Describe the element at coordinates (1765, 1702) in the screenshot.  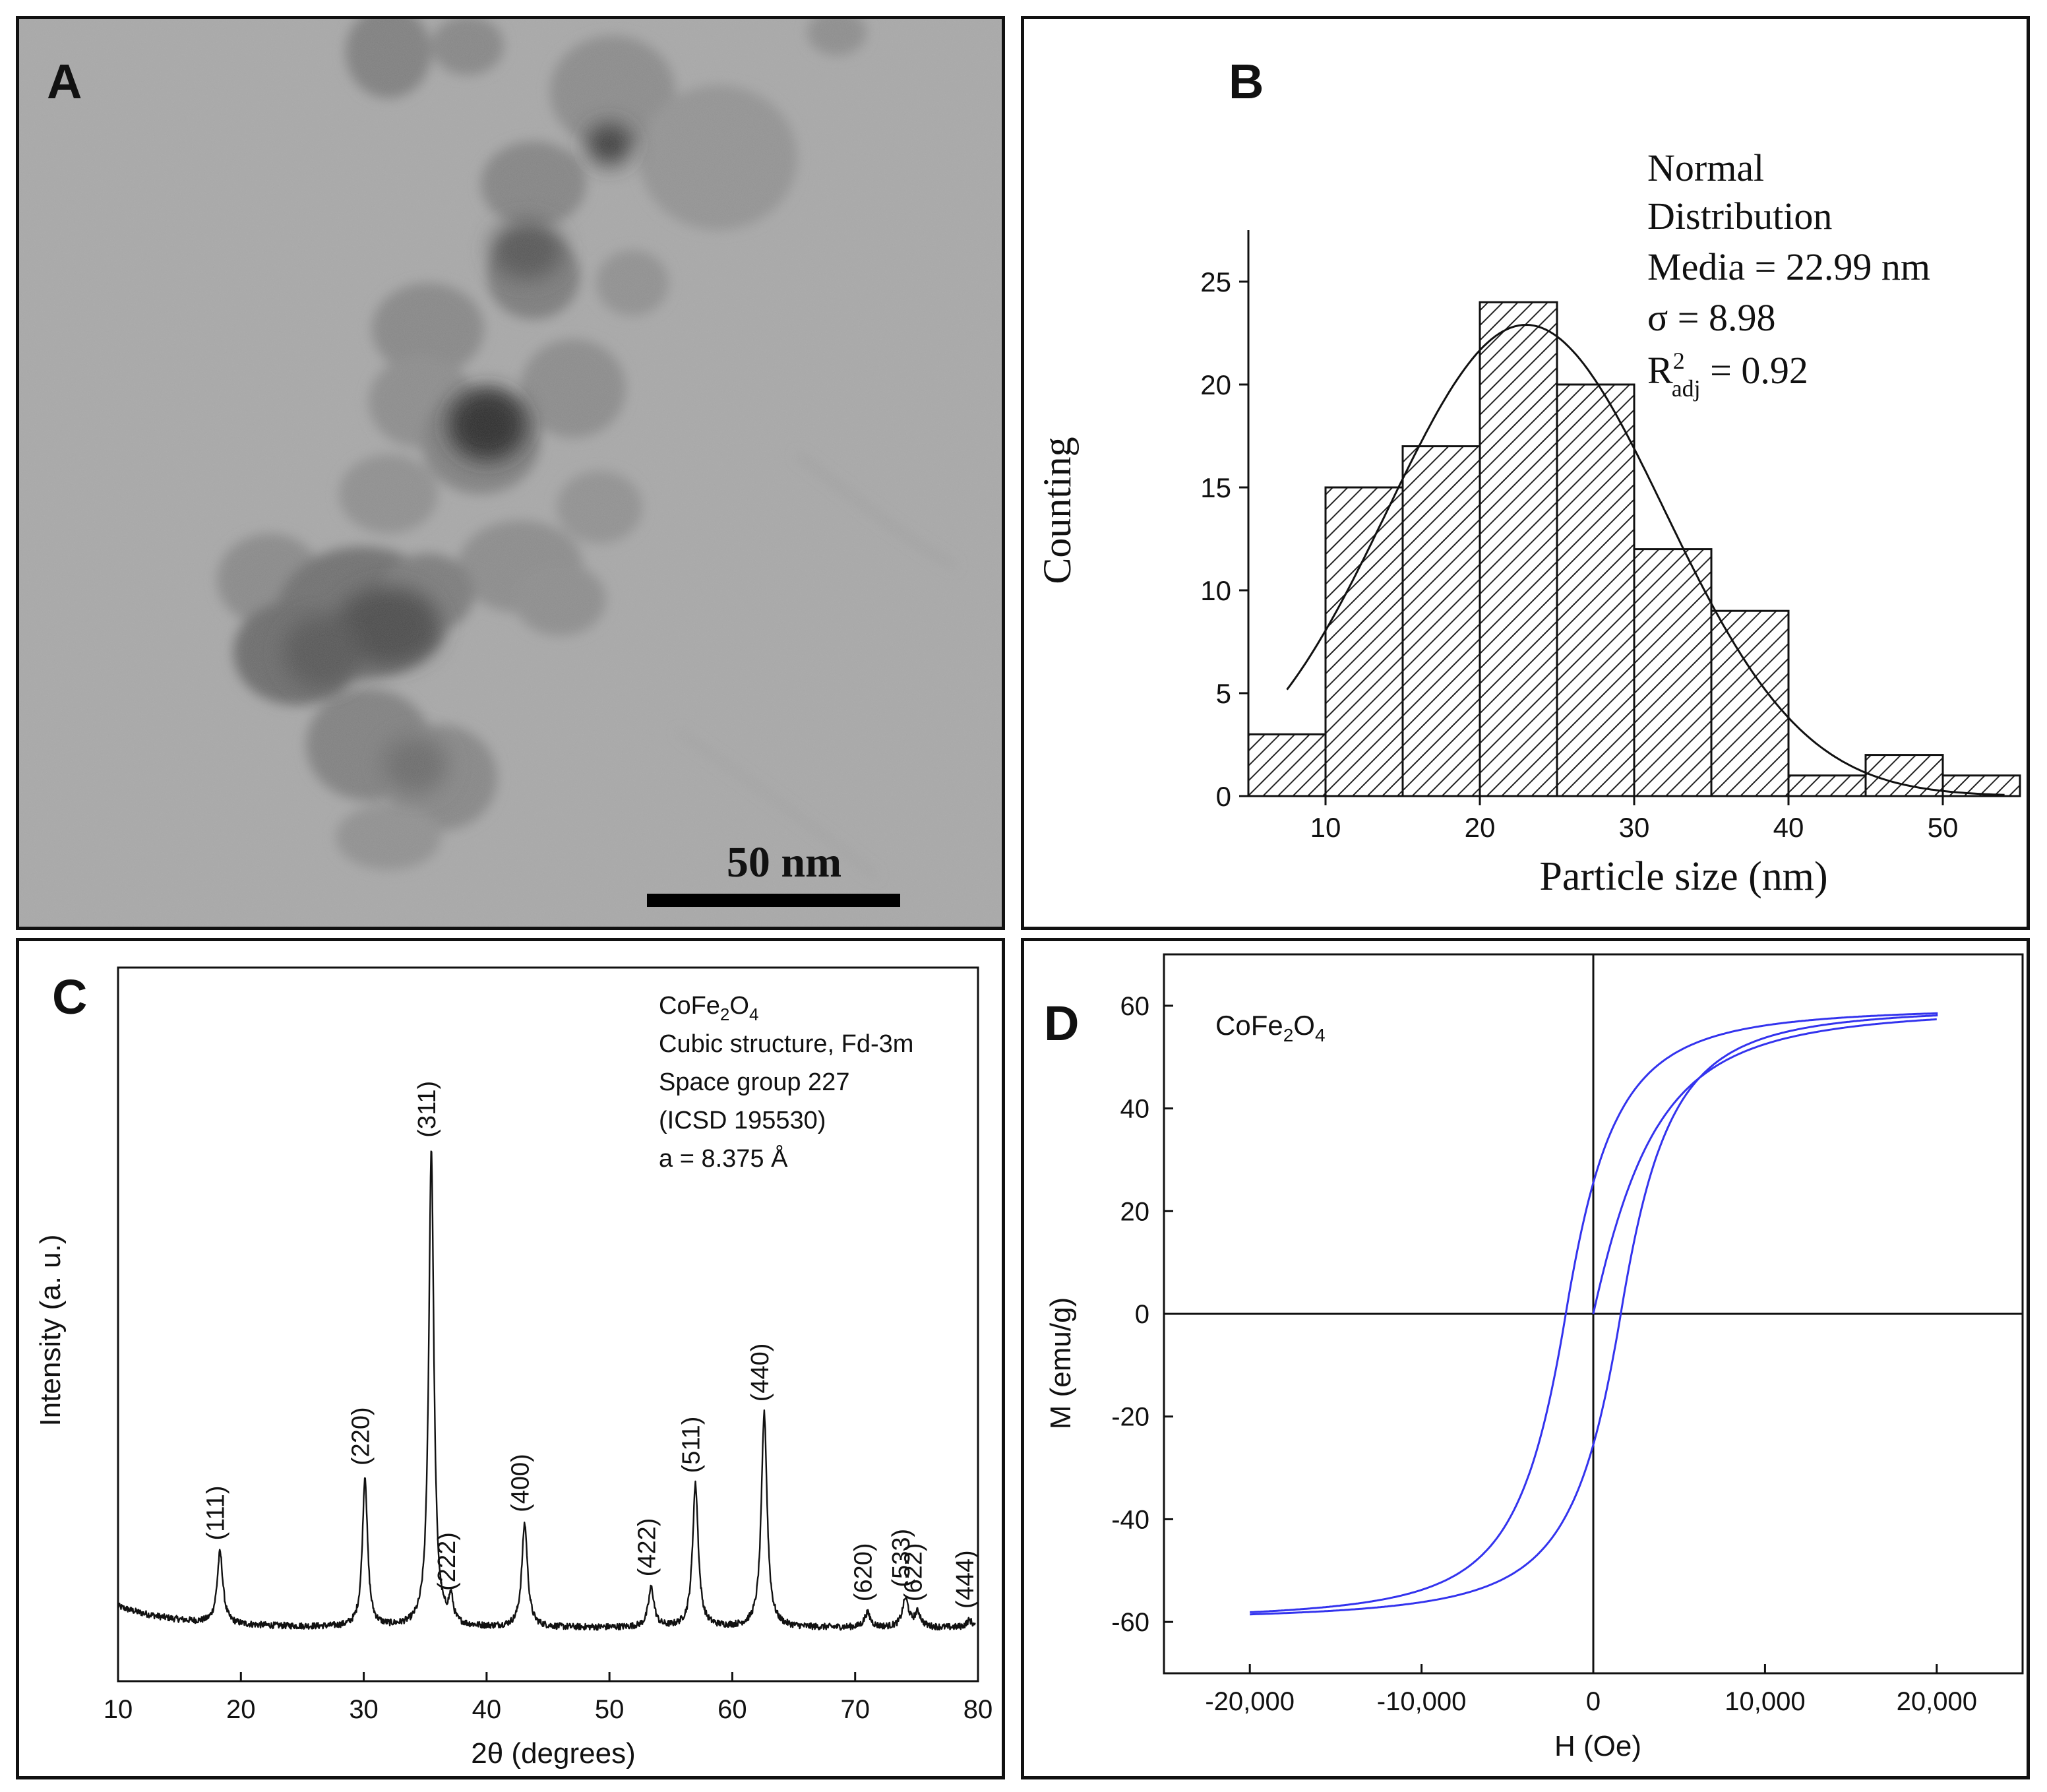
I see `x-tick-label: 10,000` at that location.